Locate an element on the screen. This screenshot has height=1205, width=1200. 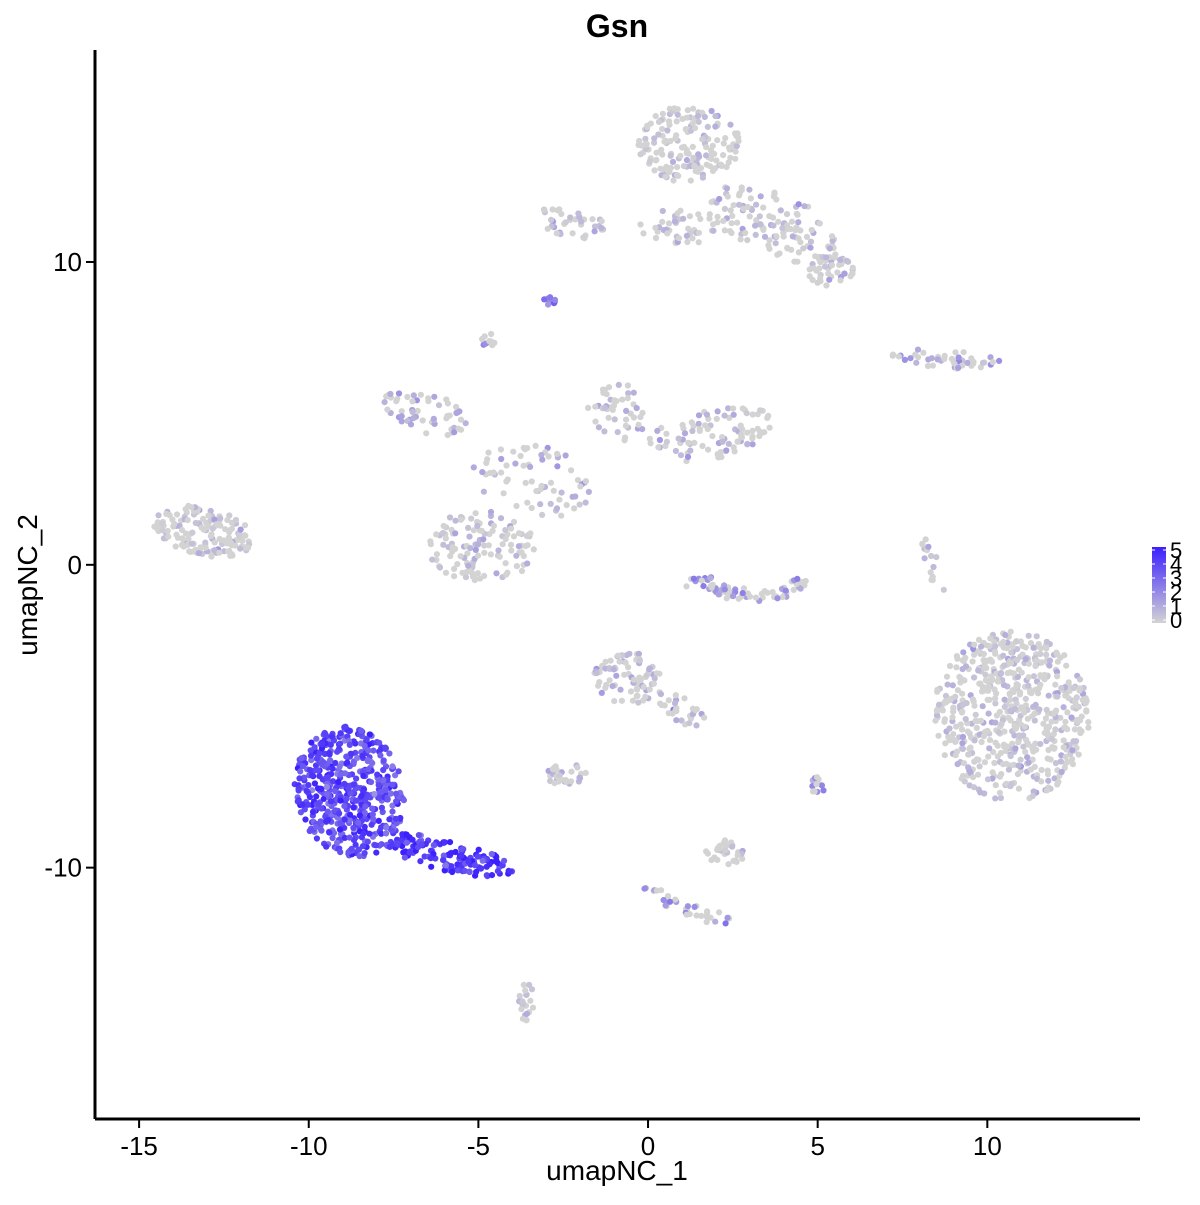
x-tick-label: -15 is located at coordinates (139, 1146).